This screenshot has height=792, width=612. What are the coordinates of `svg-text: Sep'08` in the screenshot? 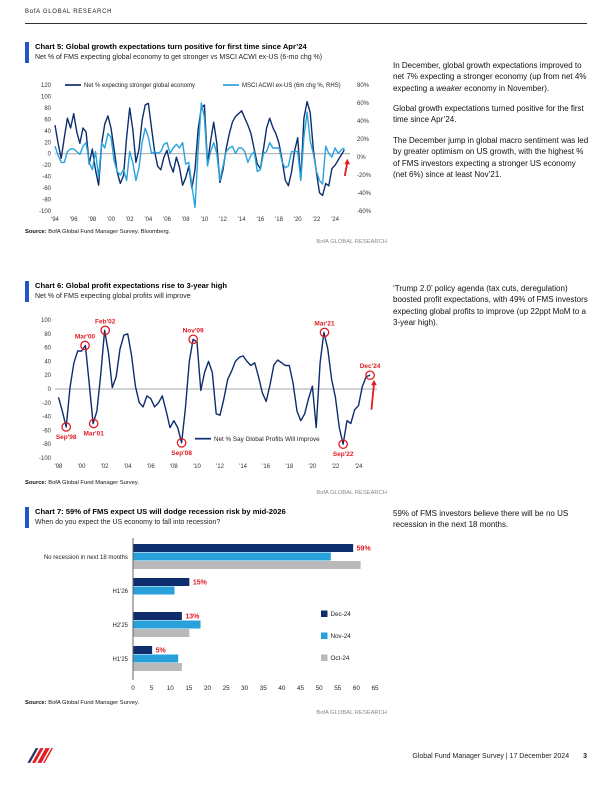 It's located at (181, 453).